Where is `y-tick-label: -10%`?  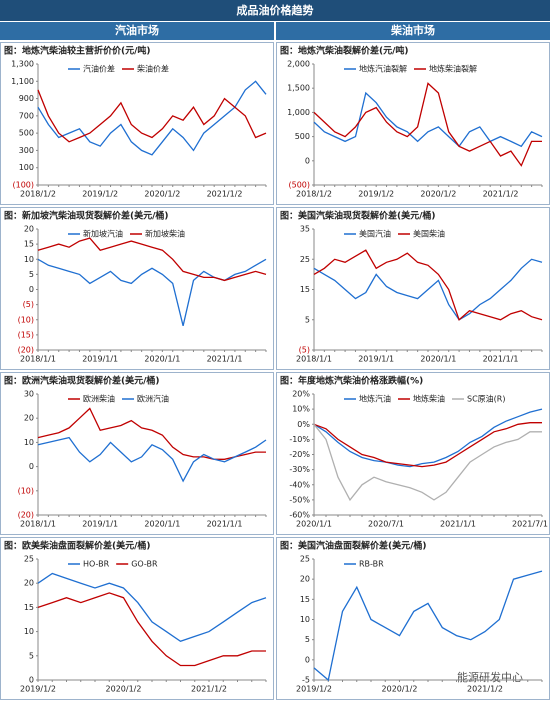 y-tick-label: -10% is located at coordinates (299, 439).